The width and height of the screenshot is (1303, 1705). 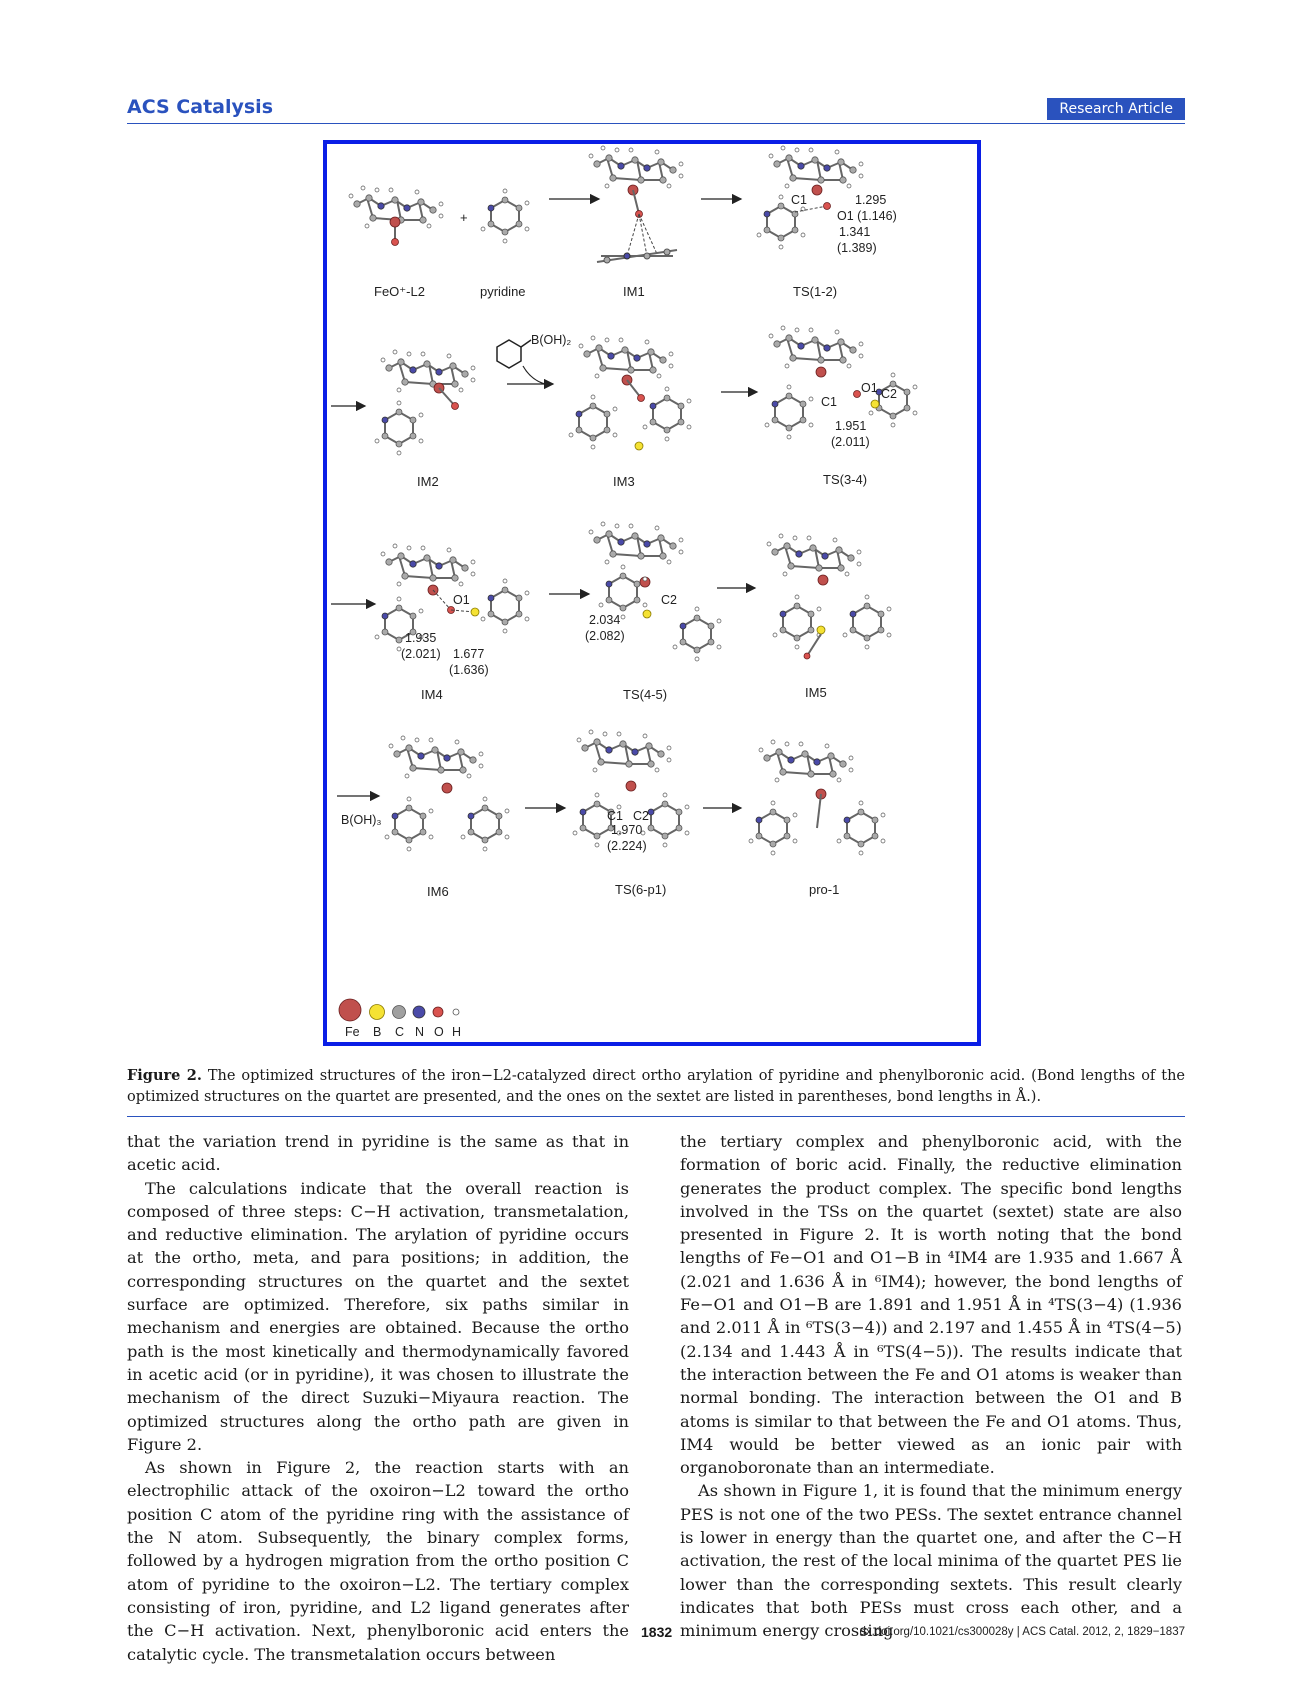 I want to click on ts12-bond-1: 1.295, so click(x=870, y=200).